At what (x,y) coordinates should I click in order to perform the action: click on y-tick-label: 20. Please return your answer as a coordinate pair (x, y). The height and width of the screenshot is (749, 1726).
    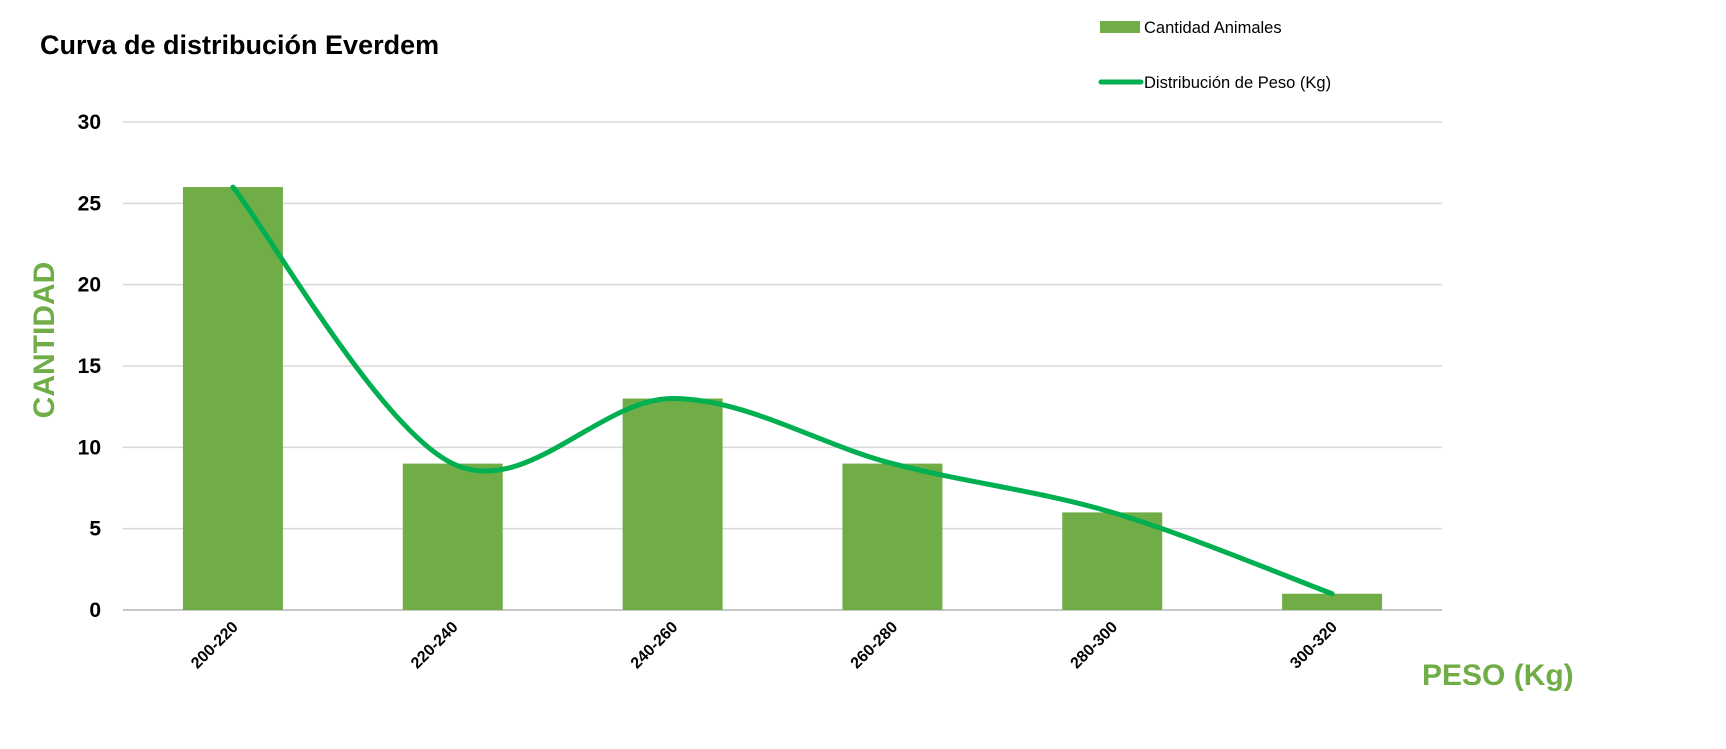
    Looking at the image, I should click on (89, 285).